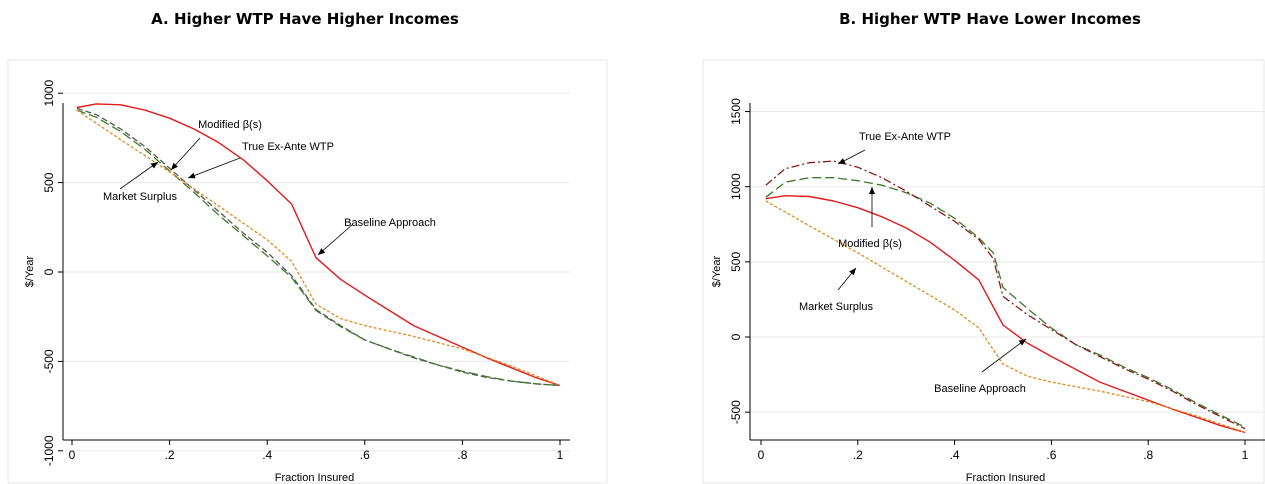  I want to click on y-tick-label: 1500, so click(736, 111).